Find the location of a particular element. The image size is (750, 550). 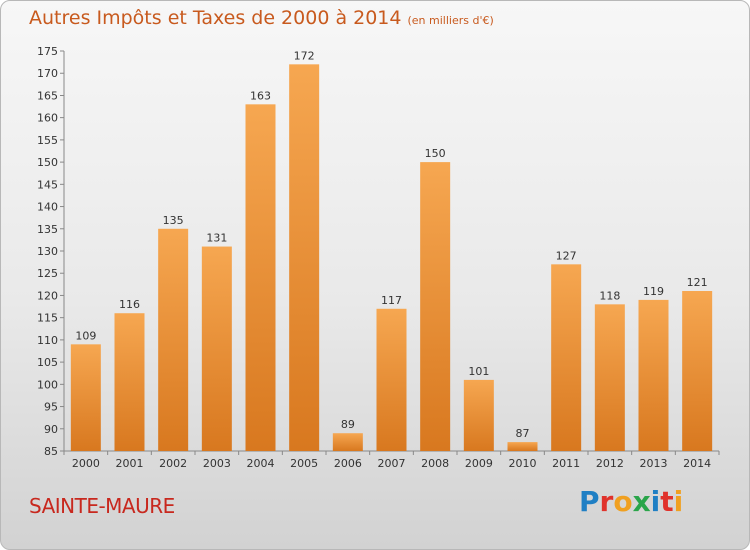

x-tick-label: 2009 is located at coordinates (479, 463).